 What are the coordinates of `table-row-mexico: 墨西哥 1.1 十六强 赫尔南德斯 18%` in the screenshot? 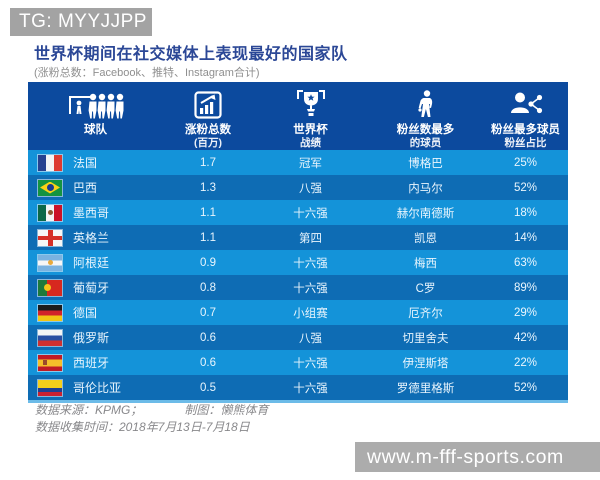 It's located at (298, 212).